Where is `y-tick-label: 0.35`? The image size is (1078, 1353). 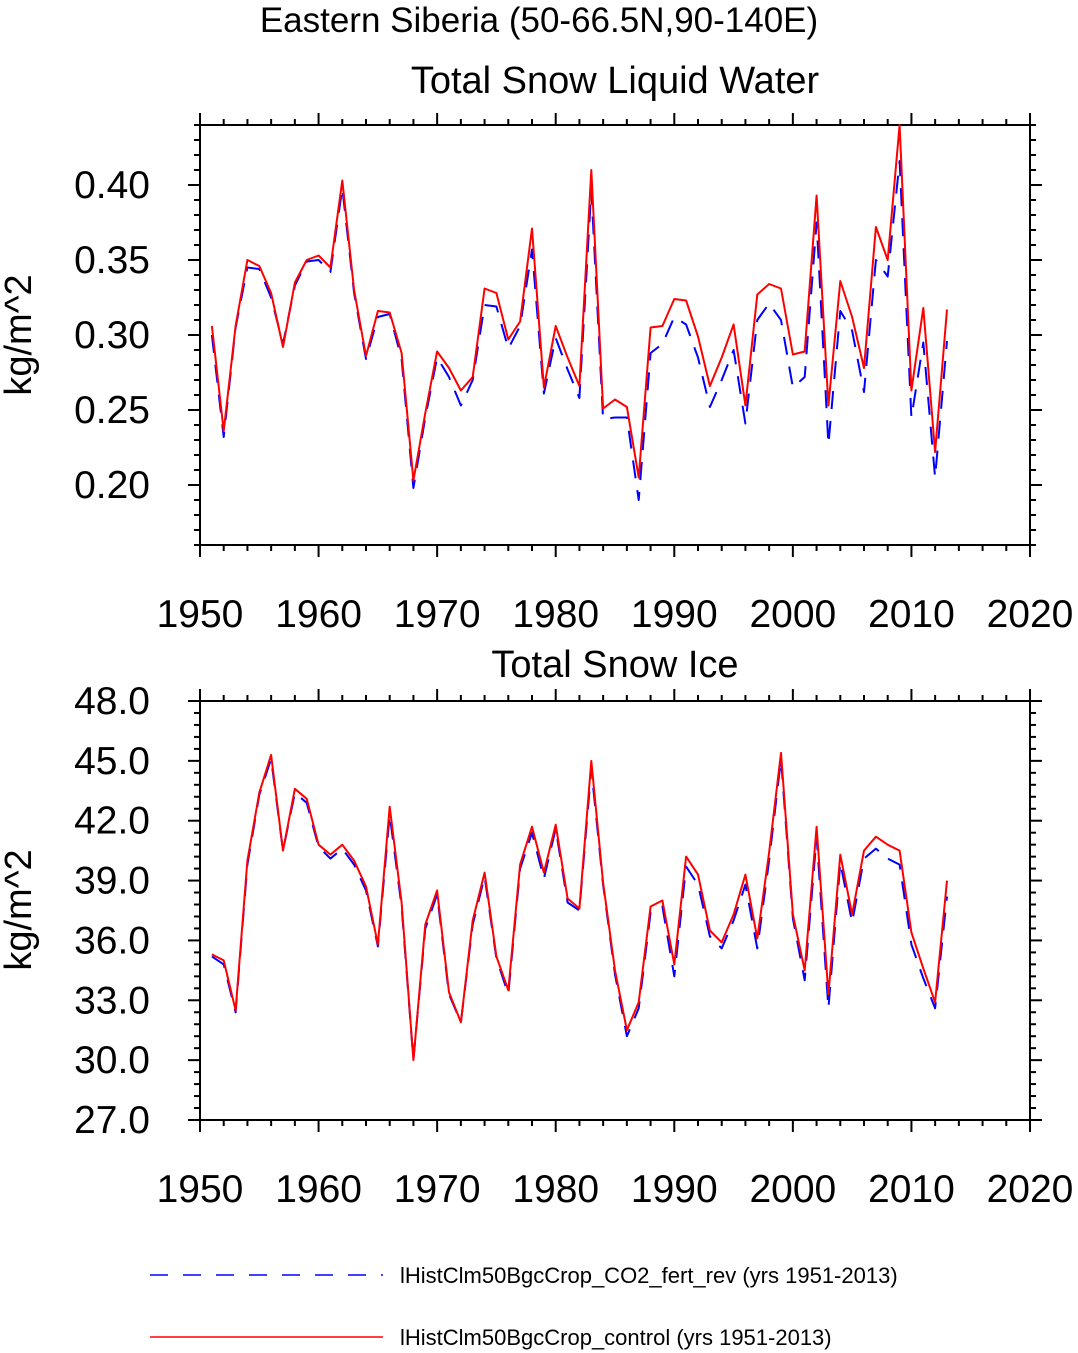 y-tick-label: 0.35 is located at coordinates (112, 260).